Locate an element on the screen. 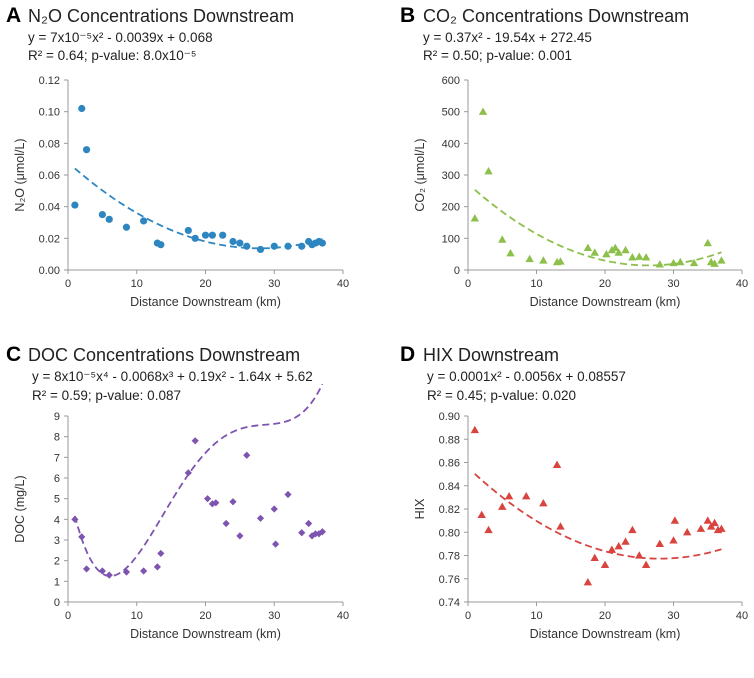  panel-d-y-tick-label: 0.90 is located at coordinates (449, 417).